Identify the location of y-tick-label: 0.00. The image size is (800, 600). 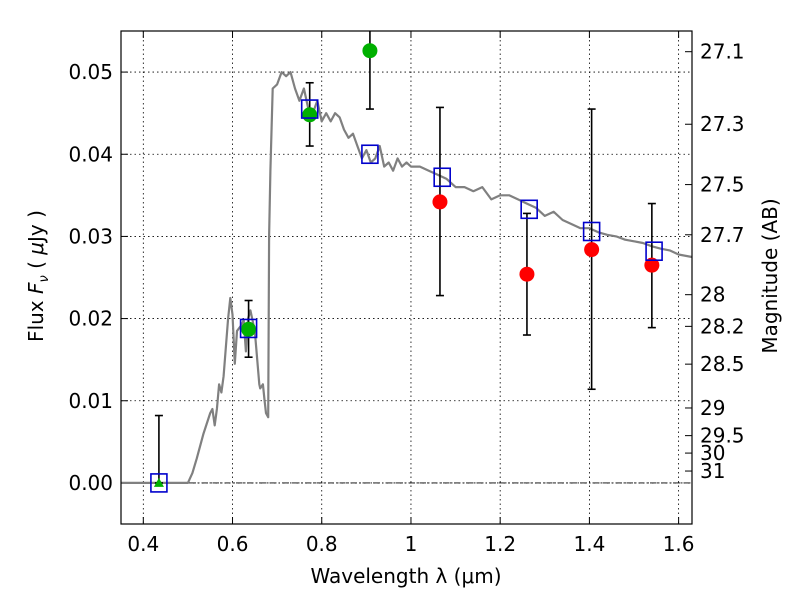
(90, 483).